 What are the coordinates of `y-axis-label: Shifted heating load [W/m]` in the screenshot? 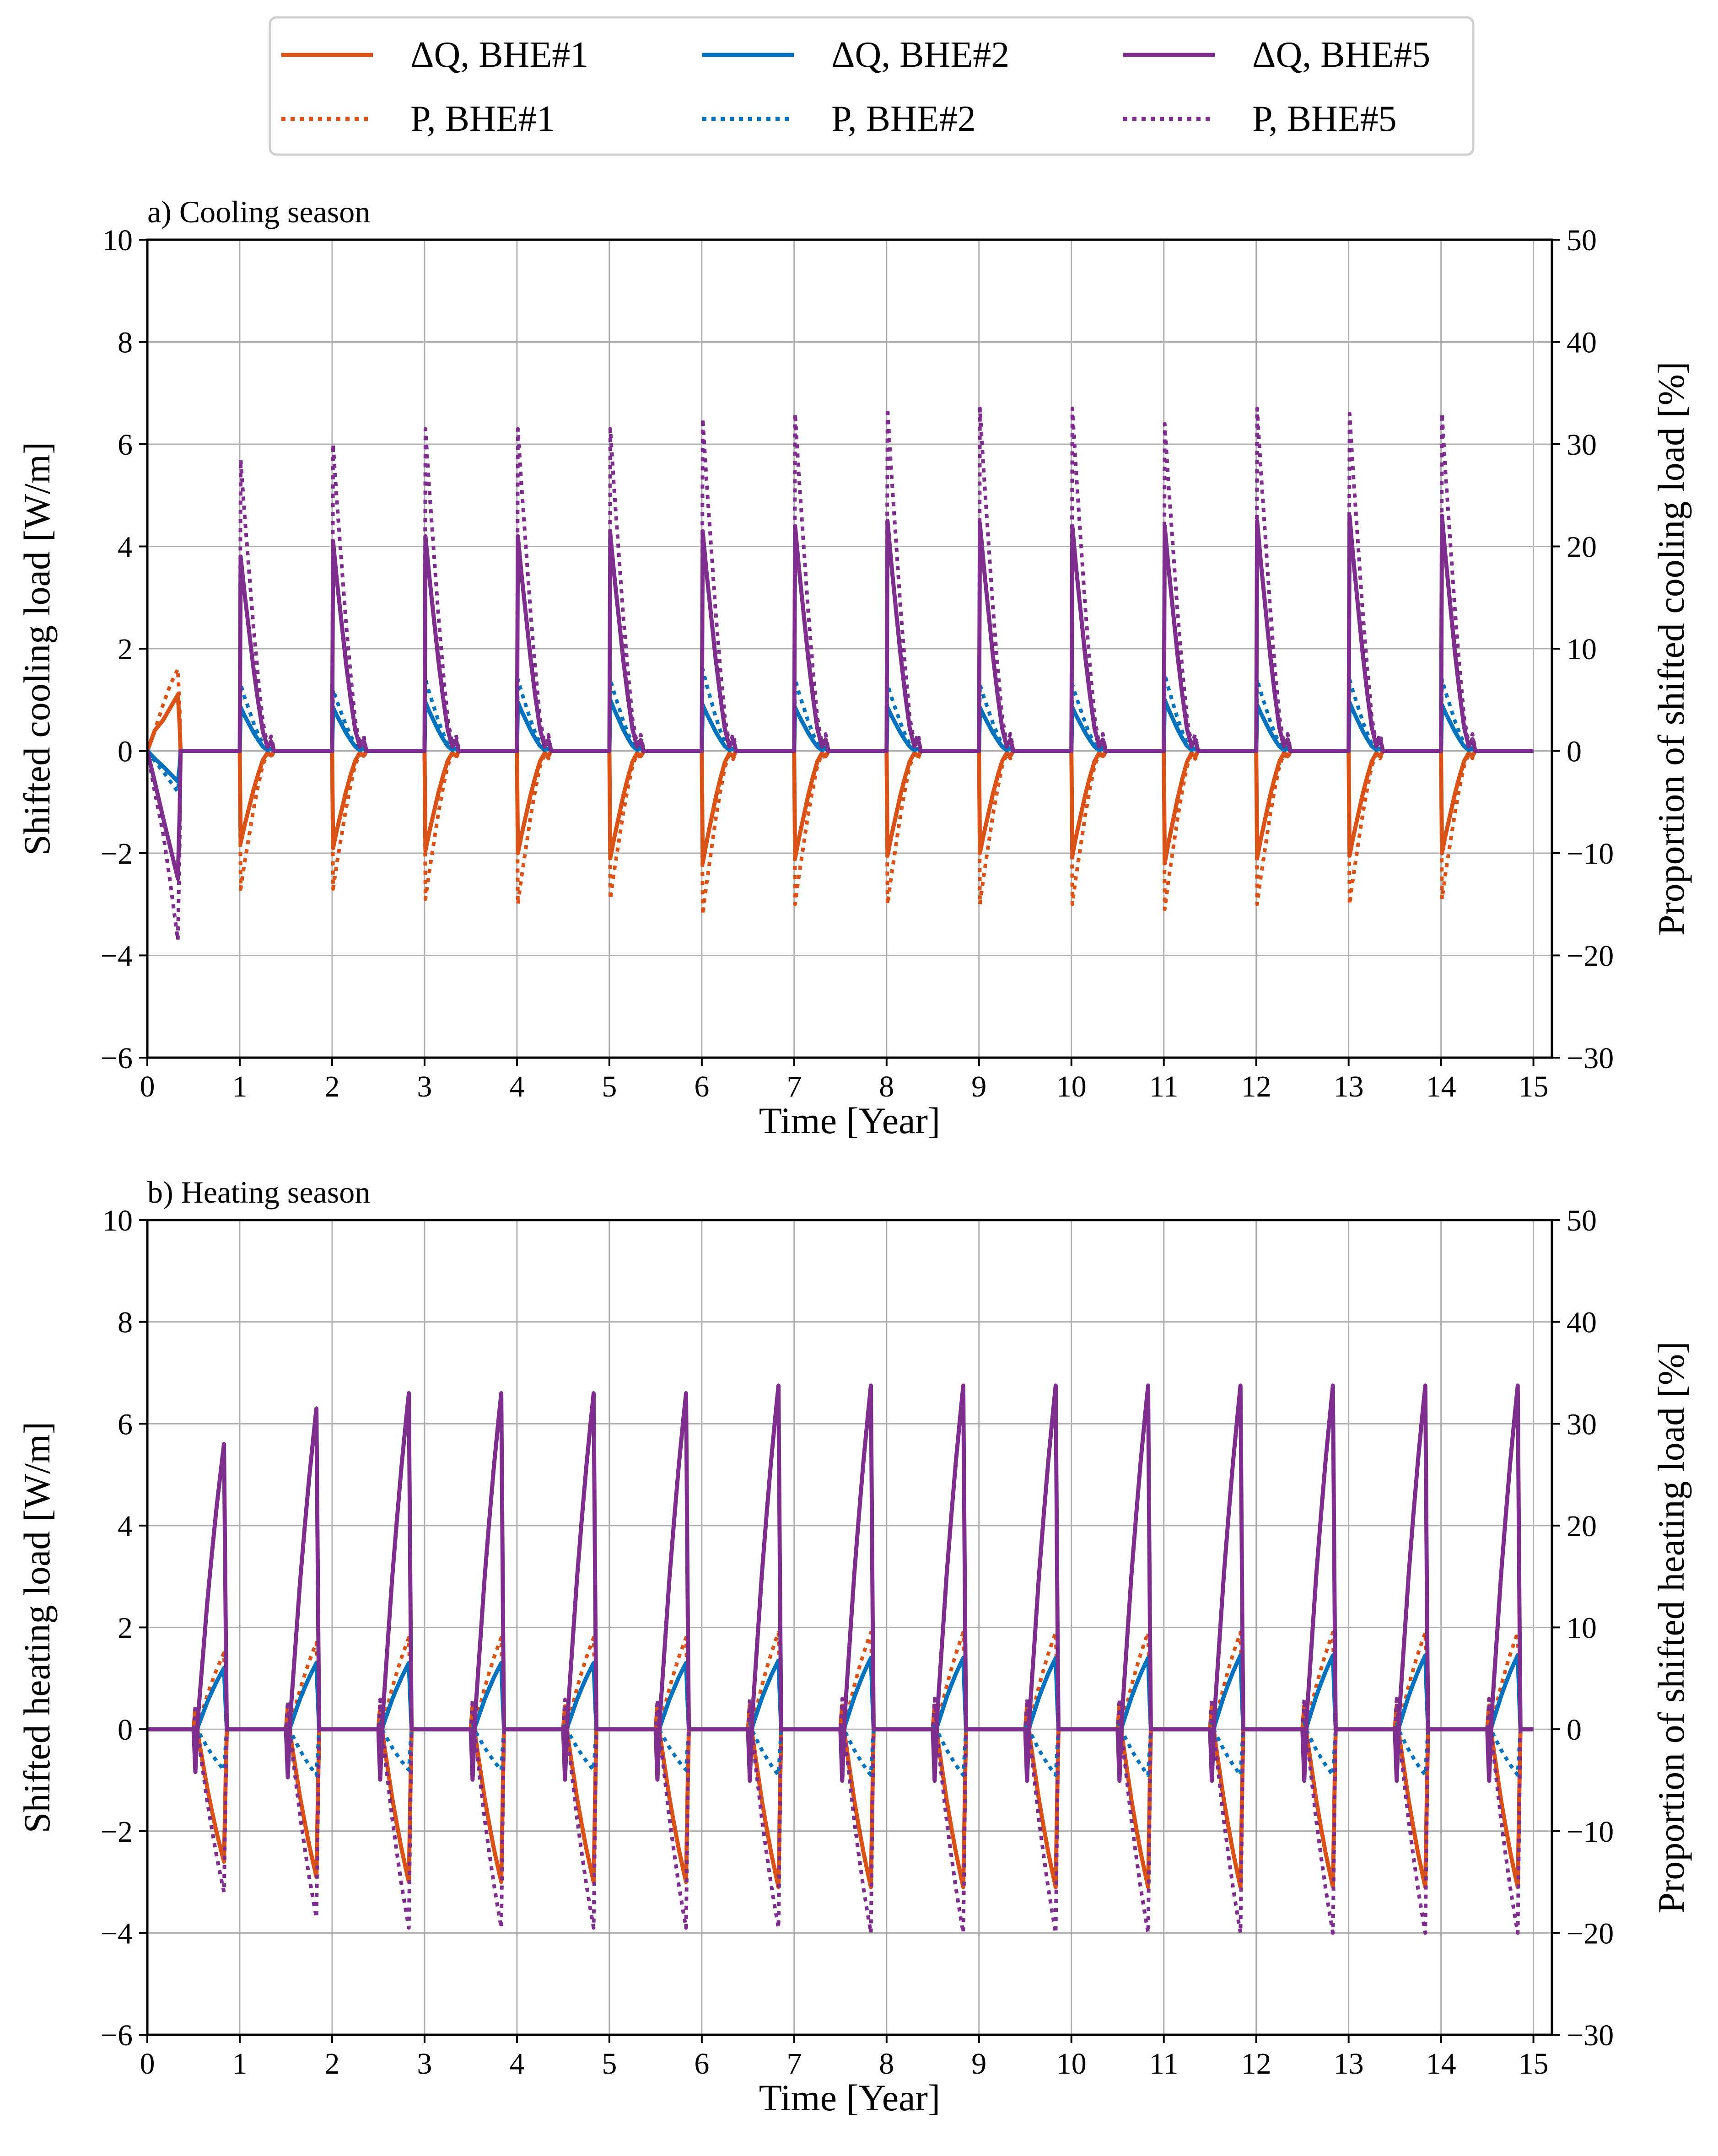 It's located at (37, 1627).